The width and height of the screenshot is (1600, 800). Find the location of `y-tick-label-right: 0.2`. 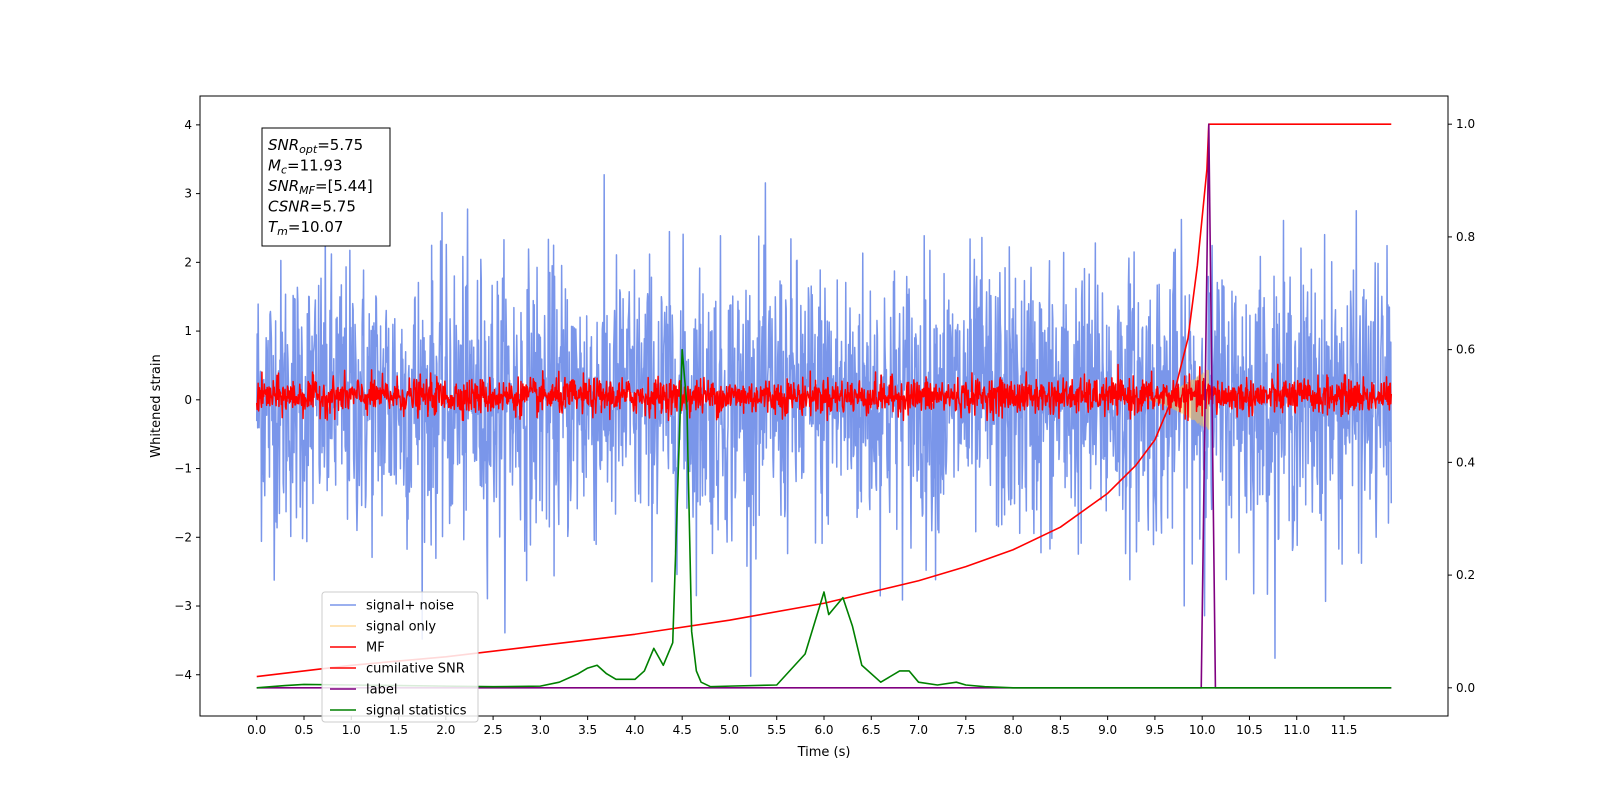

y-tick-label-right: 0.2 is located at coordinates (1465, 575).